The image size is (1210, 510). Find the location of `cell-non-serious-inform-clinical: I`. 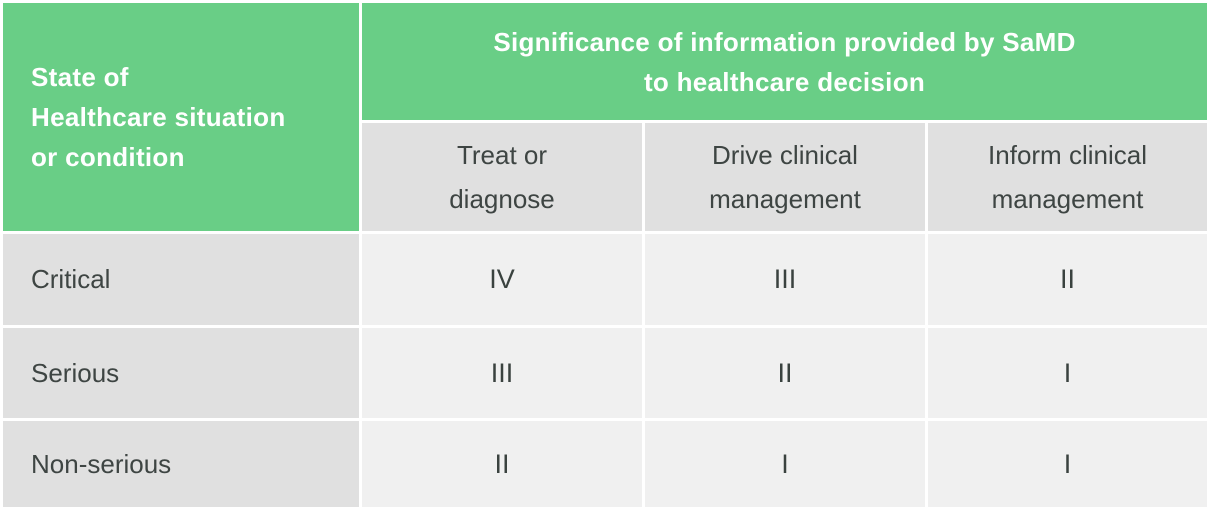

cell-non-serious-inform-clinical: I is located at coordinates (1067, 464).